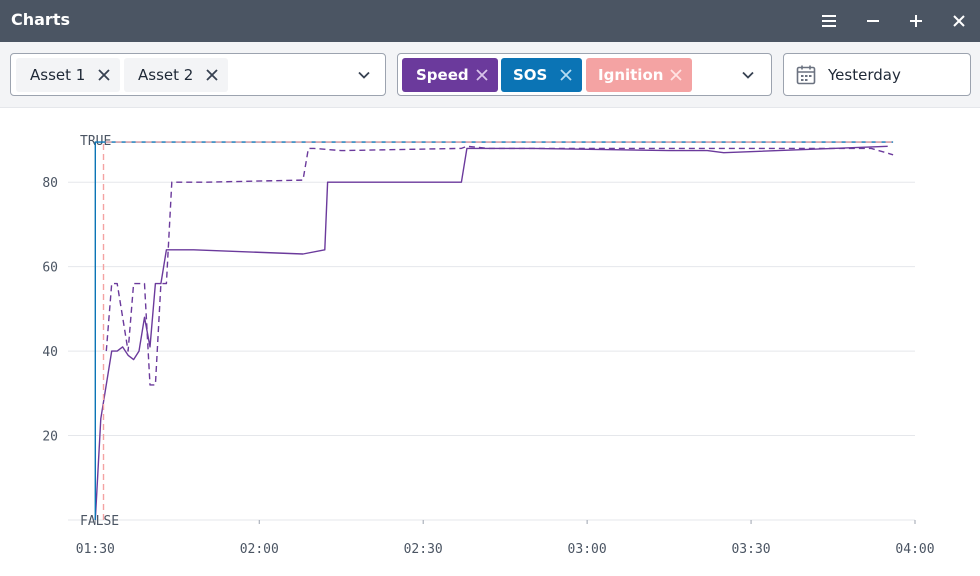 Image resolution: width=980 pixels, height=576 pixels. I want to click on asset-chip-label: Asset 1, so click(58, 75).